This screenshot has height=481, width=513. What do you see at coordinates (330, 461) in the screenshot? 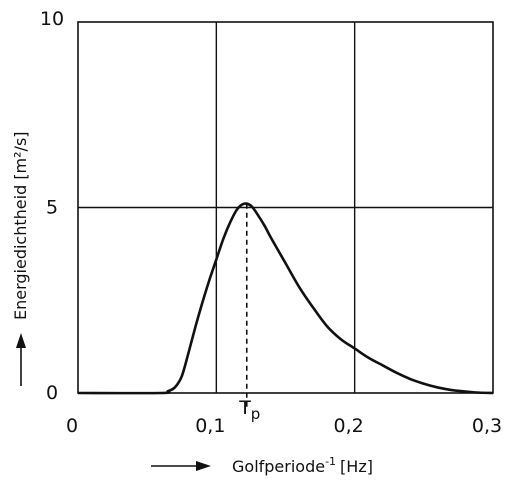
I see `x-axis-label-sup: -1` at bounding box center [330, 461].